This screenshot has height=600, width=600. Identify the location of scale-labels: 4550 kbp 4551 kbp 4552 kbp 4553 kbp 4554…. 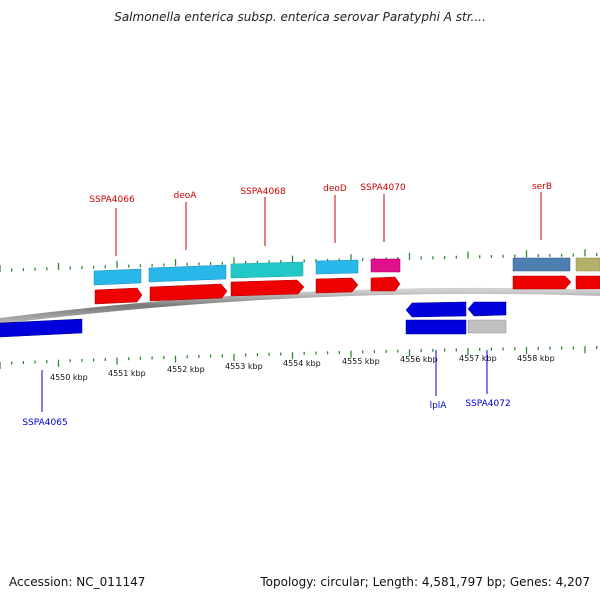
(302, 368).